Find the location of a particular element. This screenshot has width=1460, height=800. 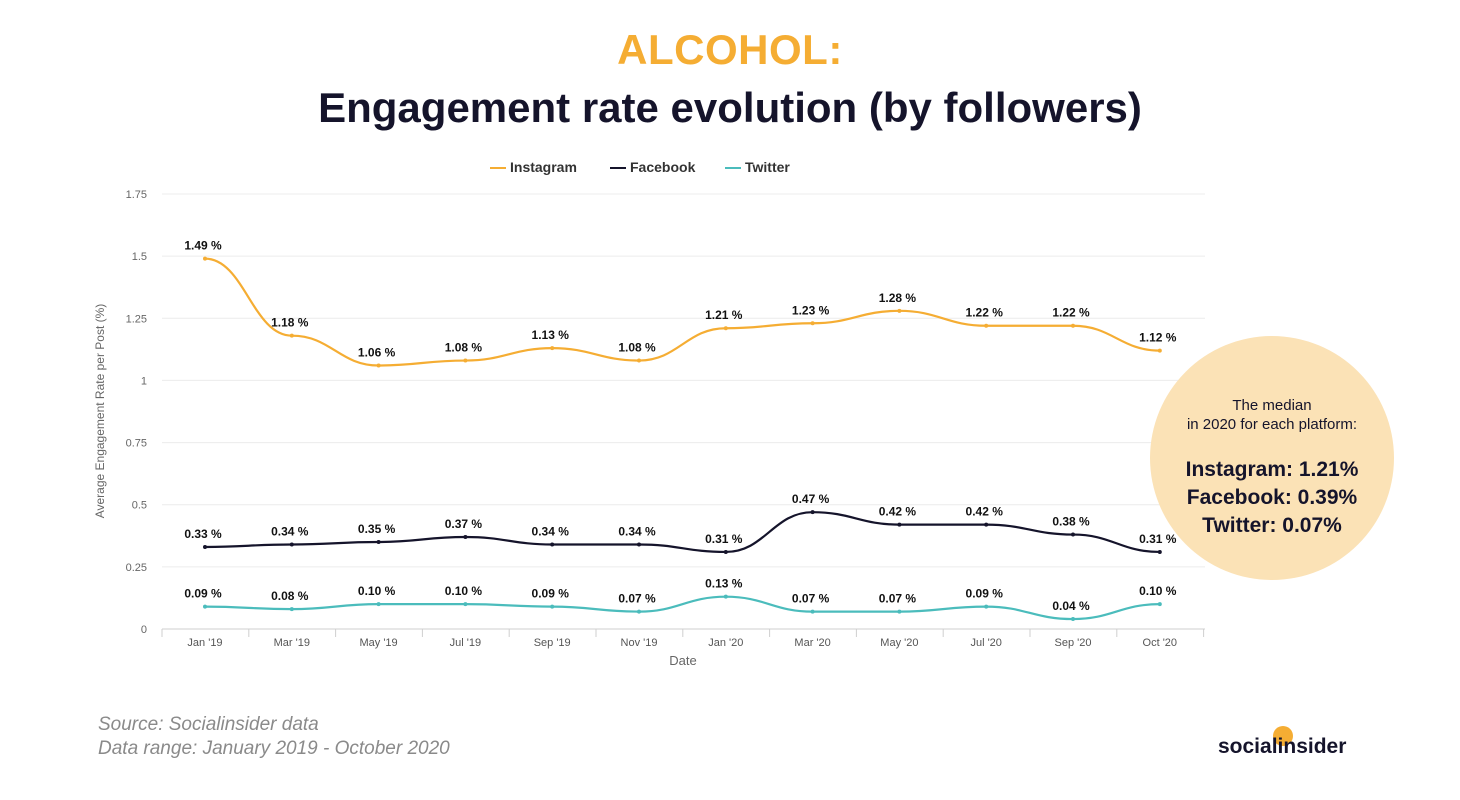

y-tick-label: 0.25 is located at coordinates (136, 568).